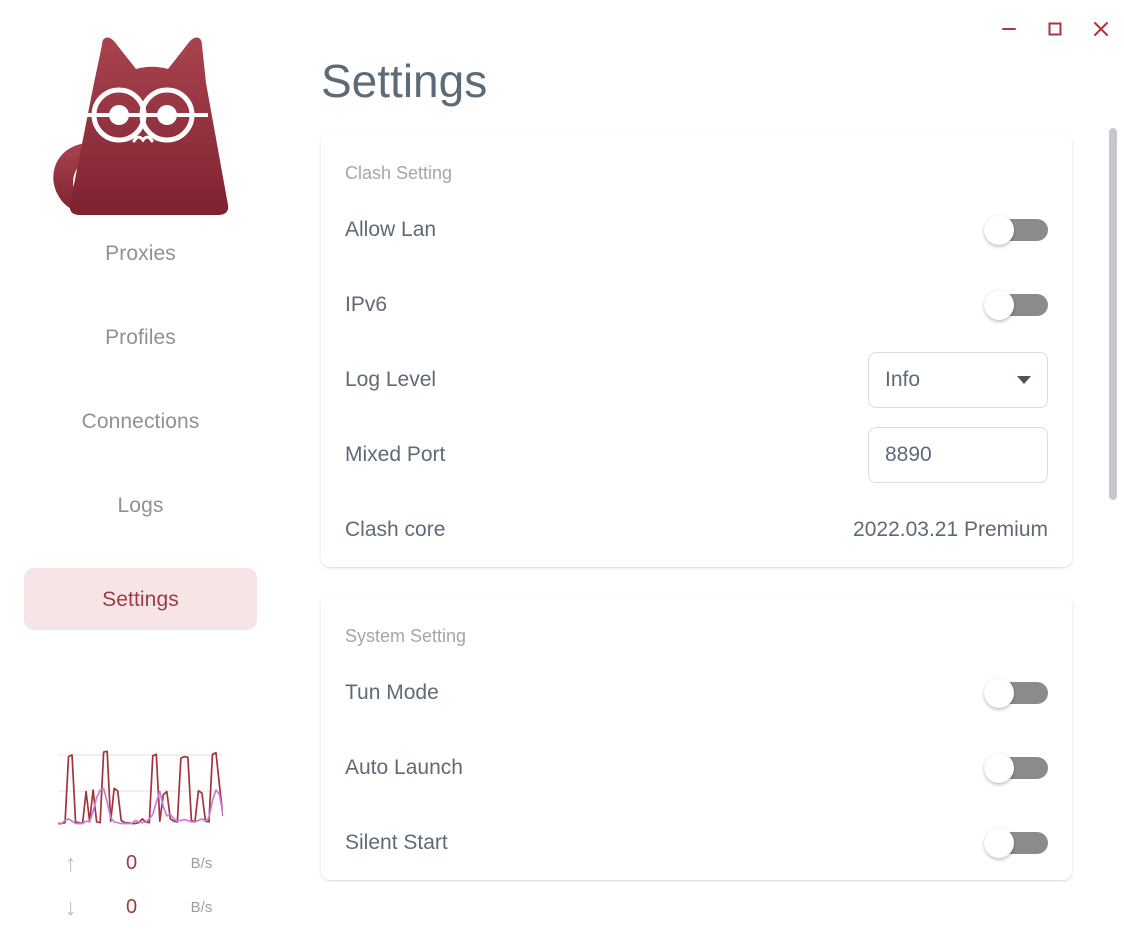 Image resolution: width=1124 pixels, height=937 pixels. I want to click on download-speed-unit: B/s, so click(201, 907).